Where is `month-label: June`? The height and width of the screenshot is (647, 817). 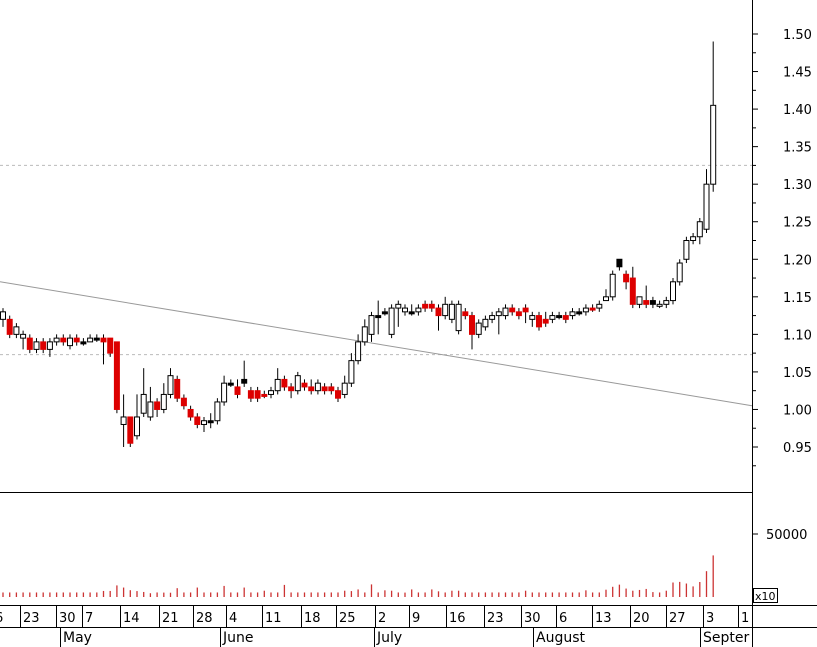
month-label: June is located at coordinates (238, 638).